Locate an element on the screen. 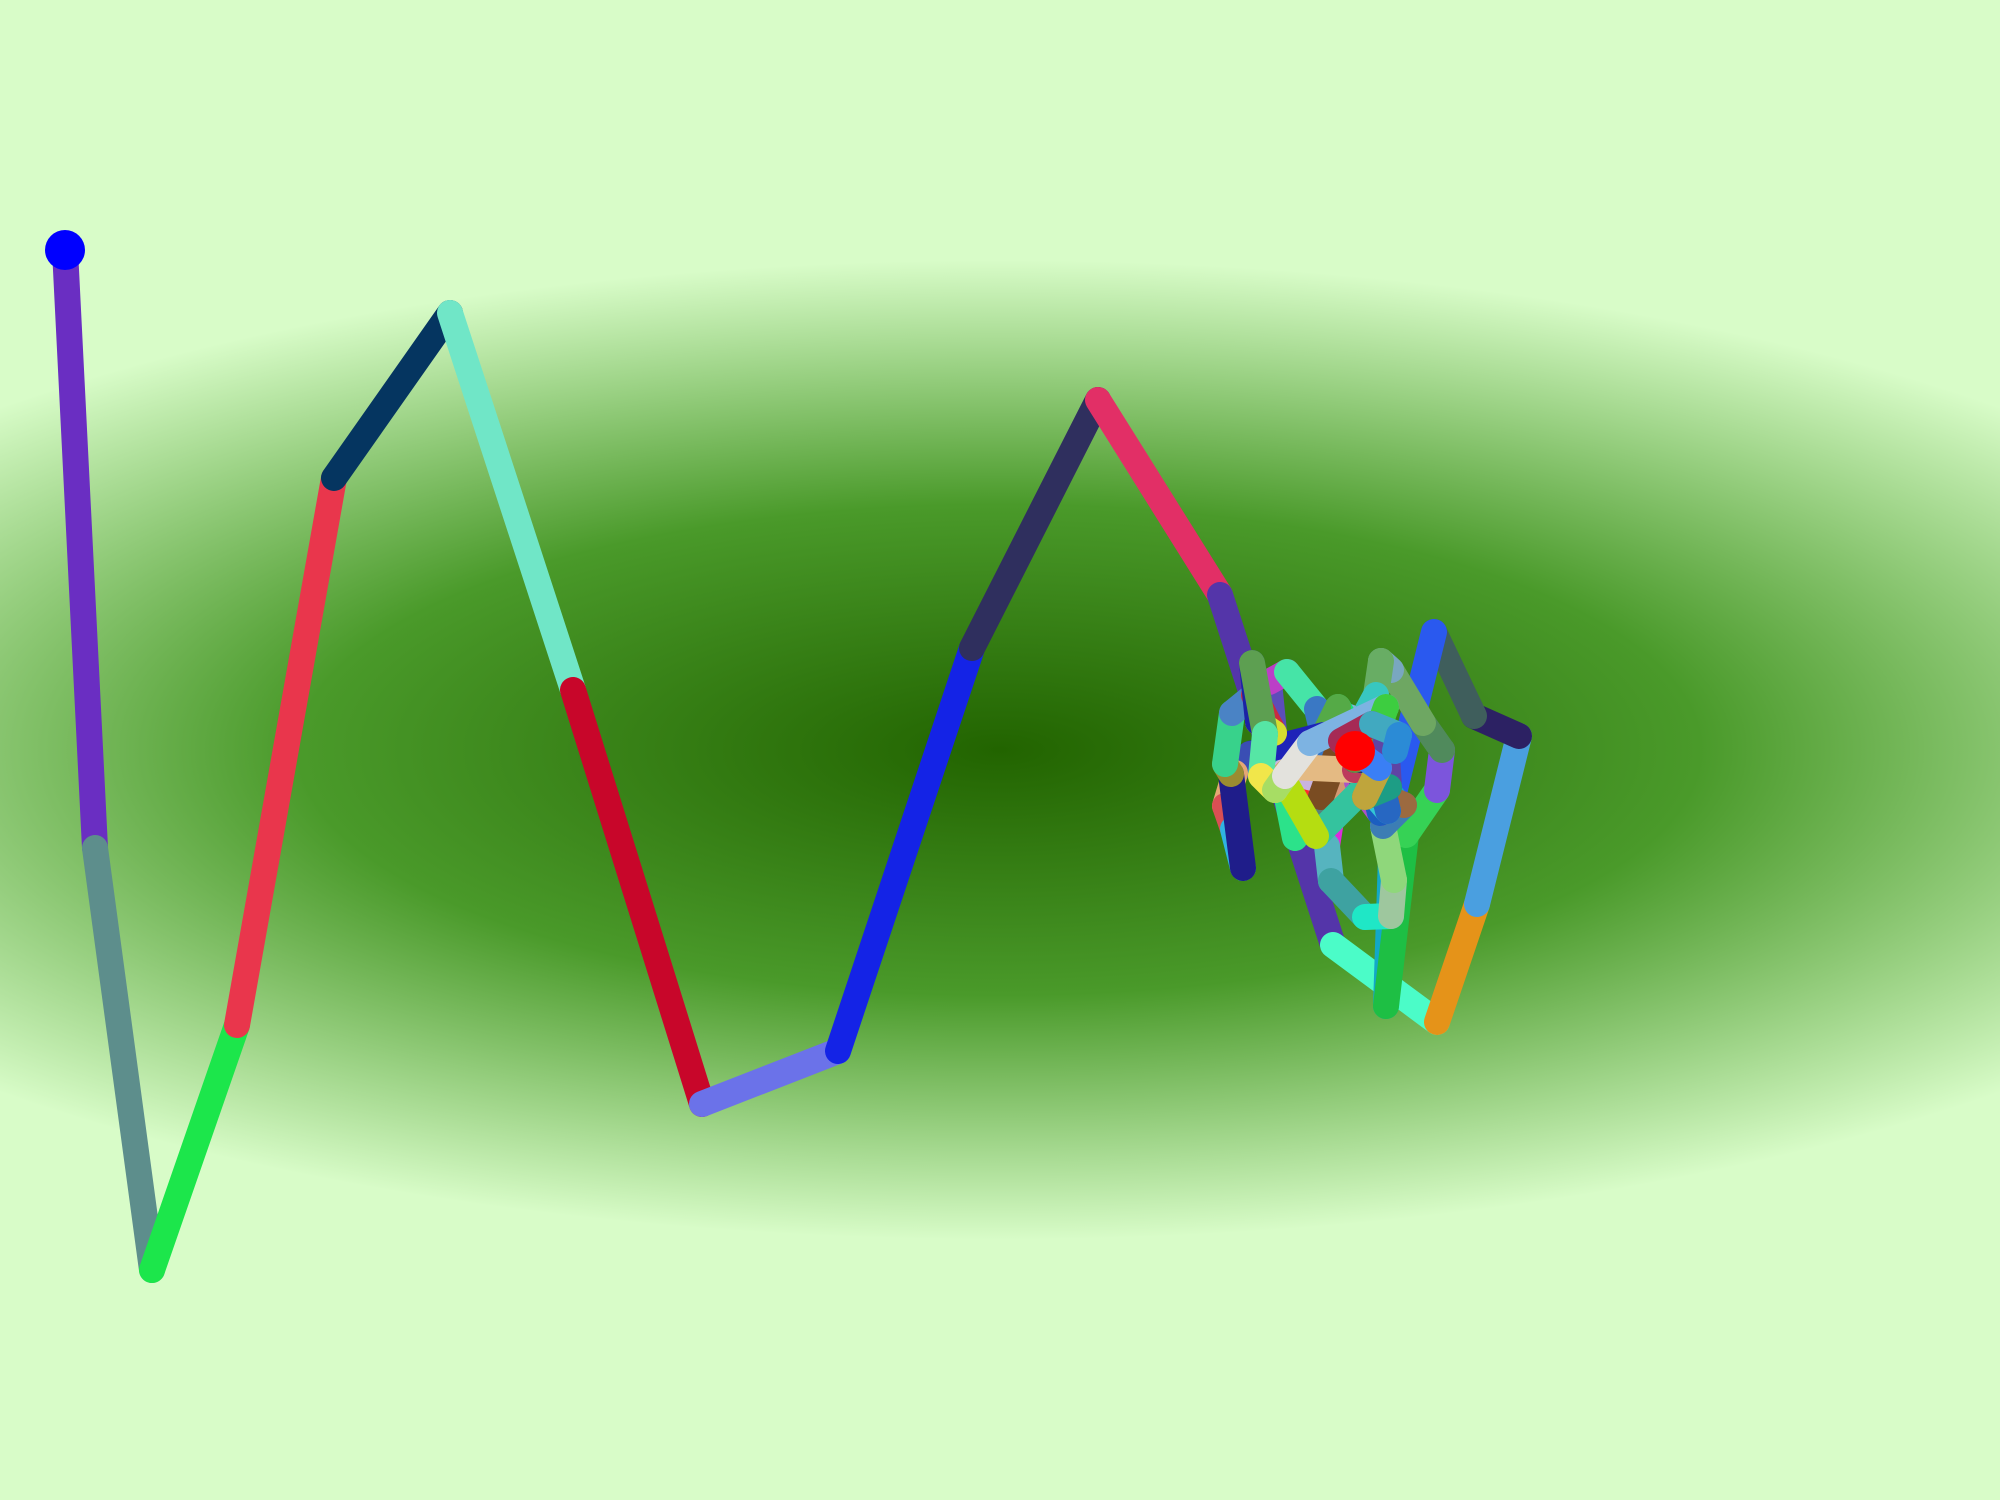  end-marker is located at coordinates (1355, 751).